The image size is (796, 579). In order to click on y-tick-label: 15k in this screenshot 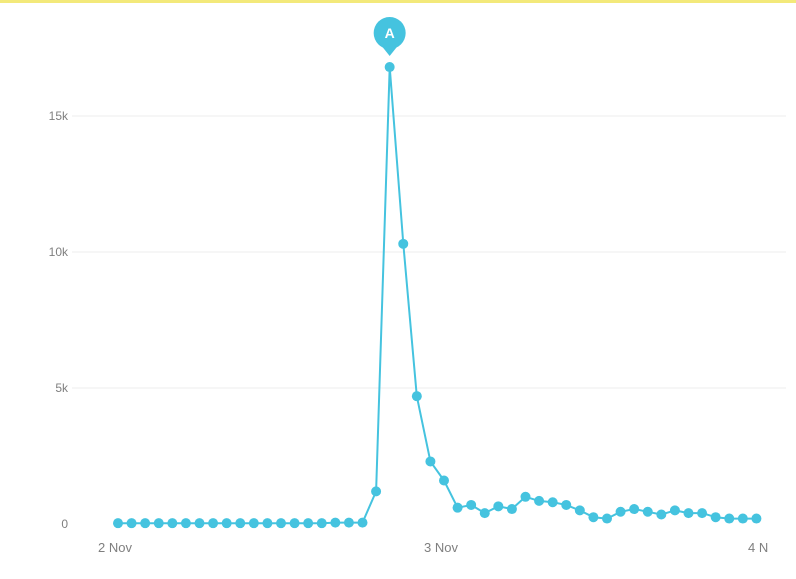, I will do `click(59, 116)`.